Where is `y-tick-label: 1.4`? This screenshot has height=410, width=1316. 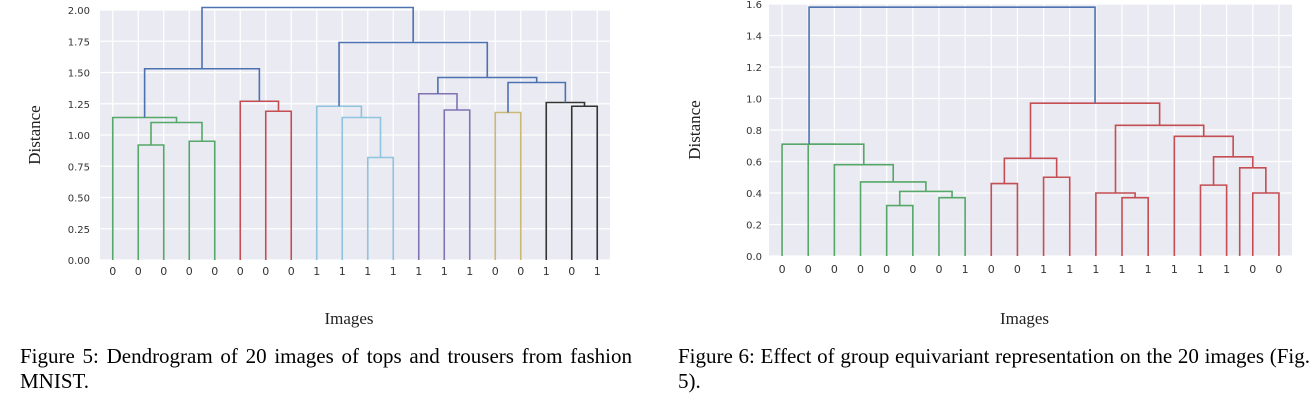
y-tick-label: 1.4 is located at coordinates (754, 37).